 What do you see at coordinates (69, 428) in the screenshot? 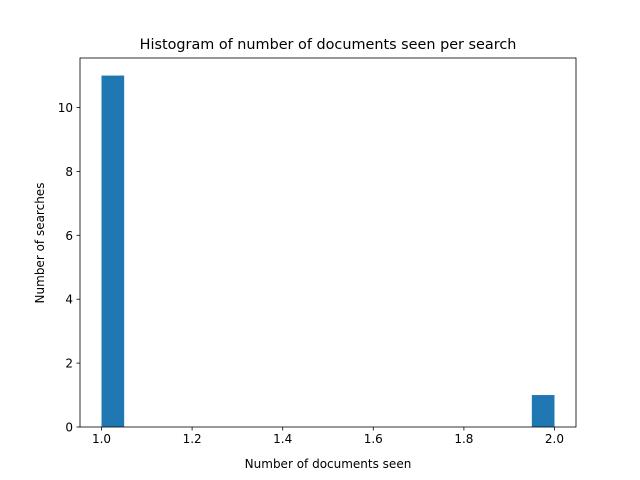
I see `y-tick-label: 0` at bounding box center [69, 428].